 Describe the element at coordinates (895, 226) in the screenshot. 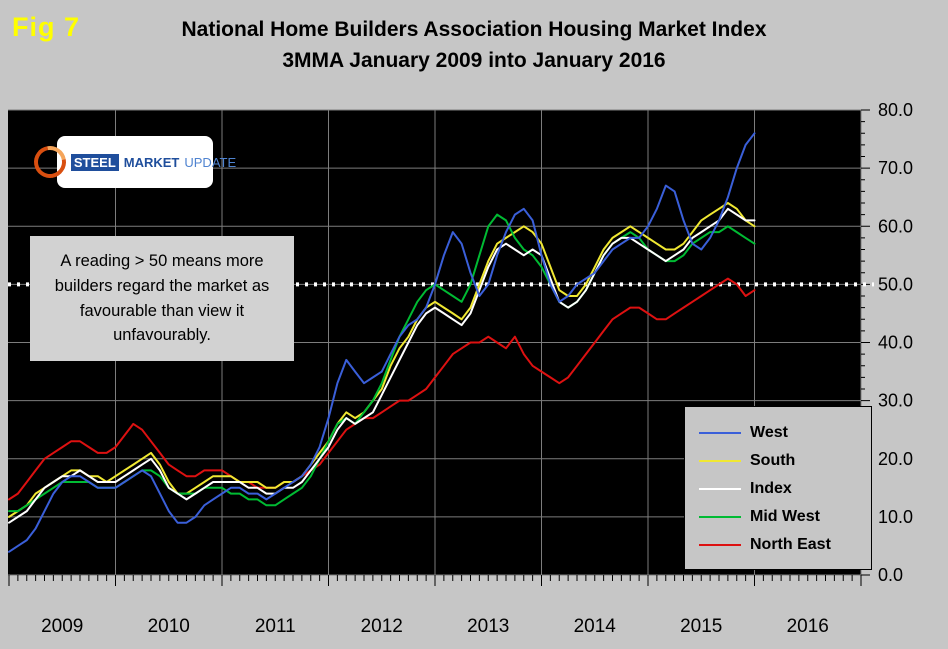

I see `y-axis-label: 60.0` at that location.